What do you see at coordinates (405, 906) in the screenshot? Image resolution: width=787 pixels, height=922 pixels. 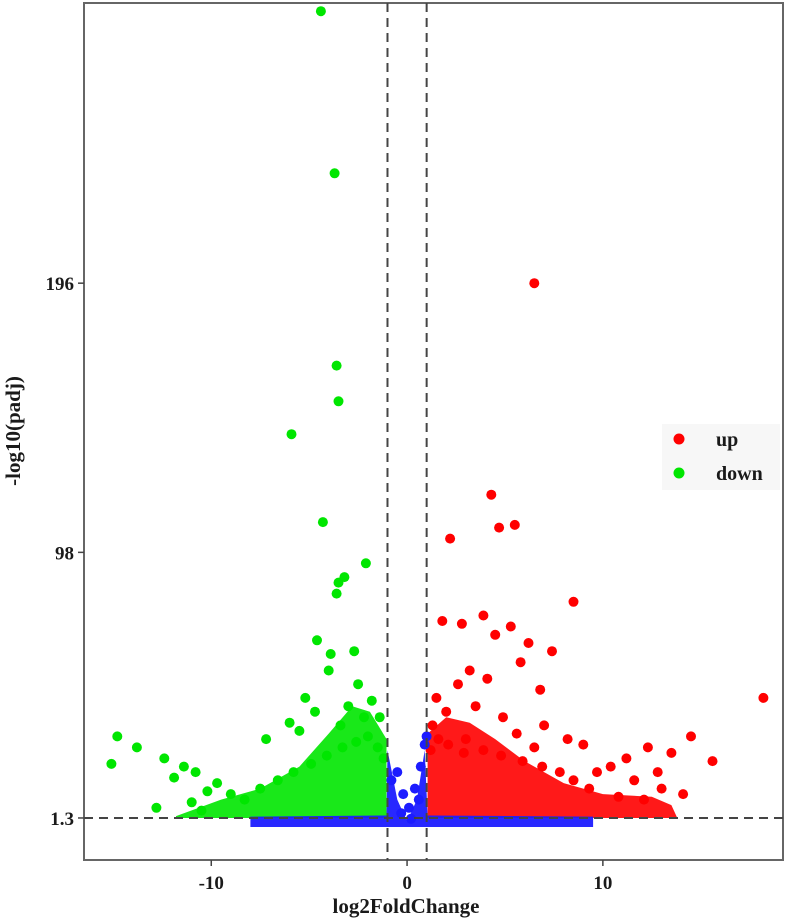 I see `x-axis-title: log2FoldChange` at bounding box center [405, 906].